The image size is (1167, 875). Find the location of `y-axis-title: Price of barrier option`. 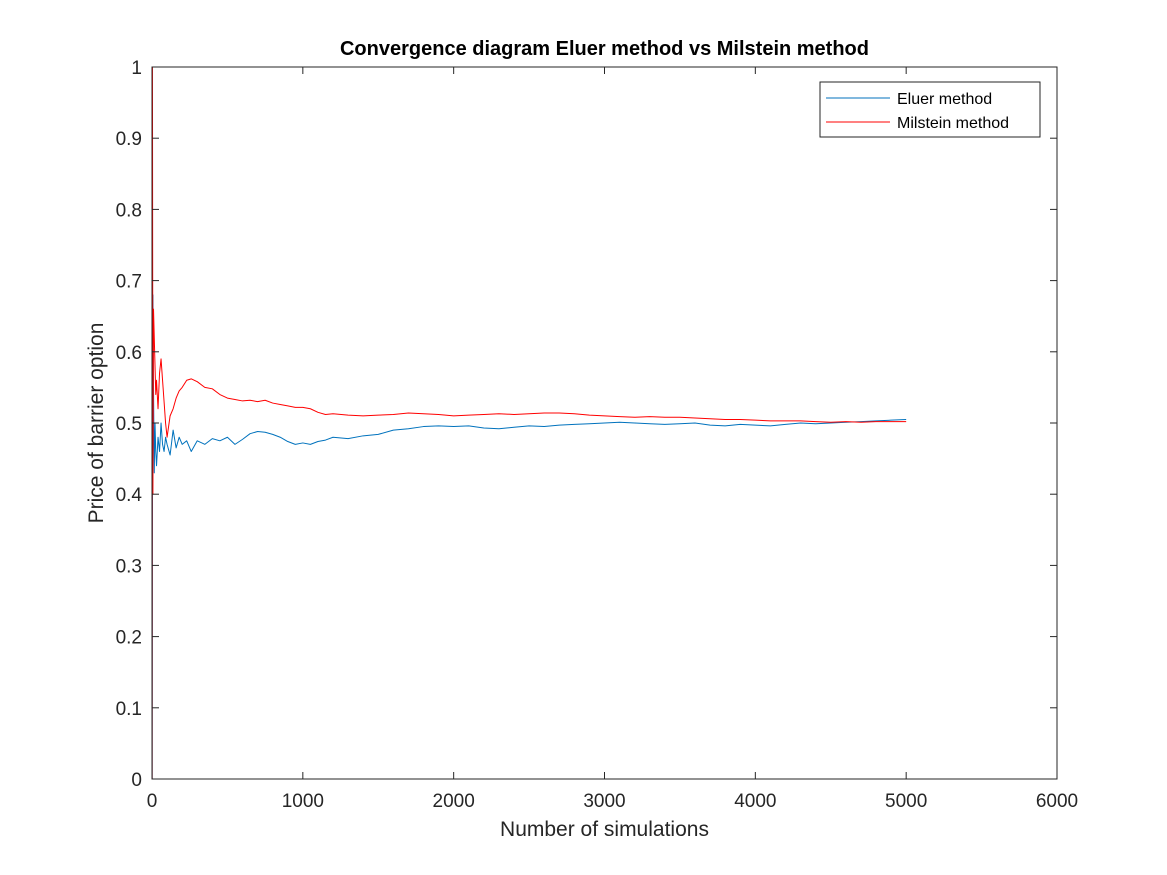

y-axis-title: Price of barrier option is located at coordinates (96, 423).